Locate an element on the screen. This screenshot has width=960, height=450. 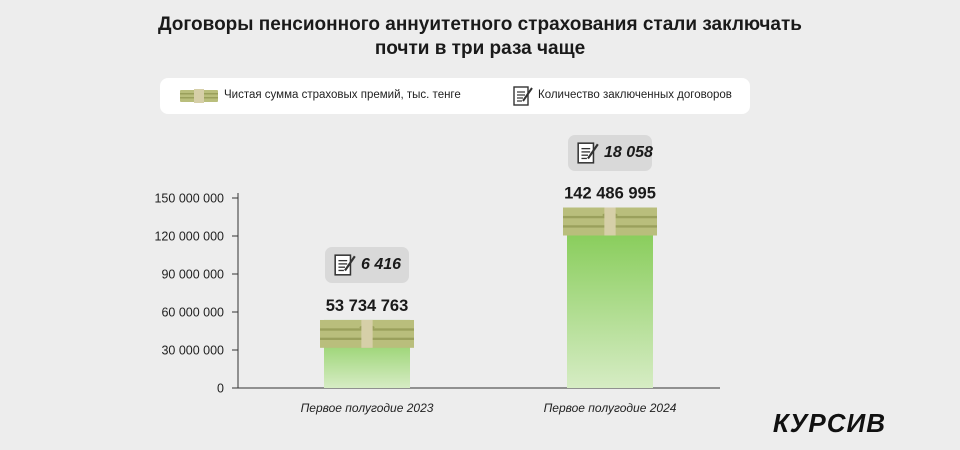
y-tick-label: 150 000 000 is located at coordinates (189, 199).